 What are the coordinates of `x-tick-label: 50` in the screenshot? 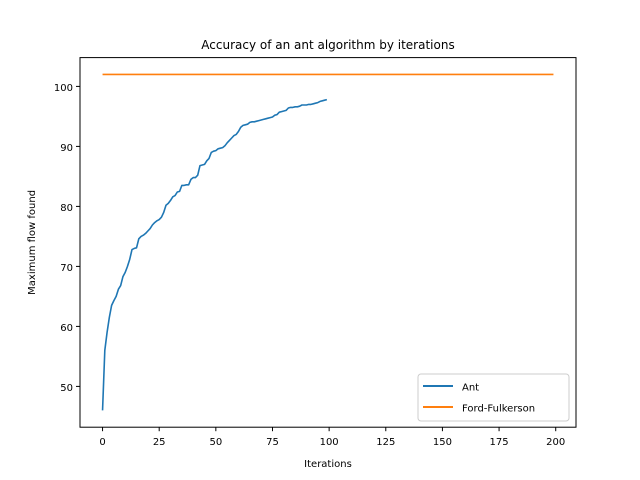 It's located at (215, 442).